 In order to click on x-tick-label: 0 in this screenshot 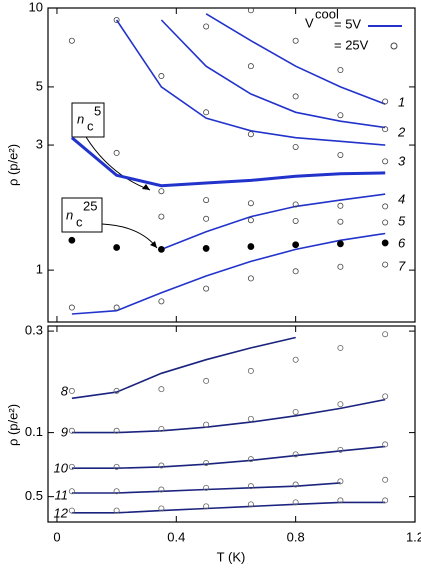, I will do `click(56, 536)`.